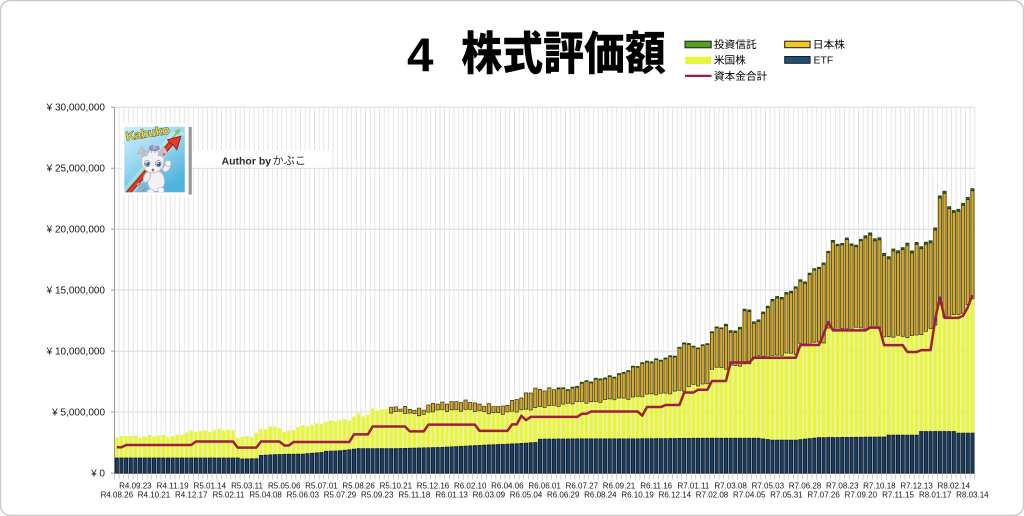 Image resolution: width=1024 pixels, height=516 pixels. Describe the element at coordinates (805, 486) in the screenshot. I see `svg-text: R7.06.28` at that location.